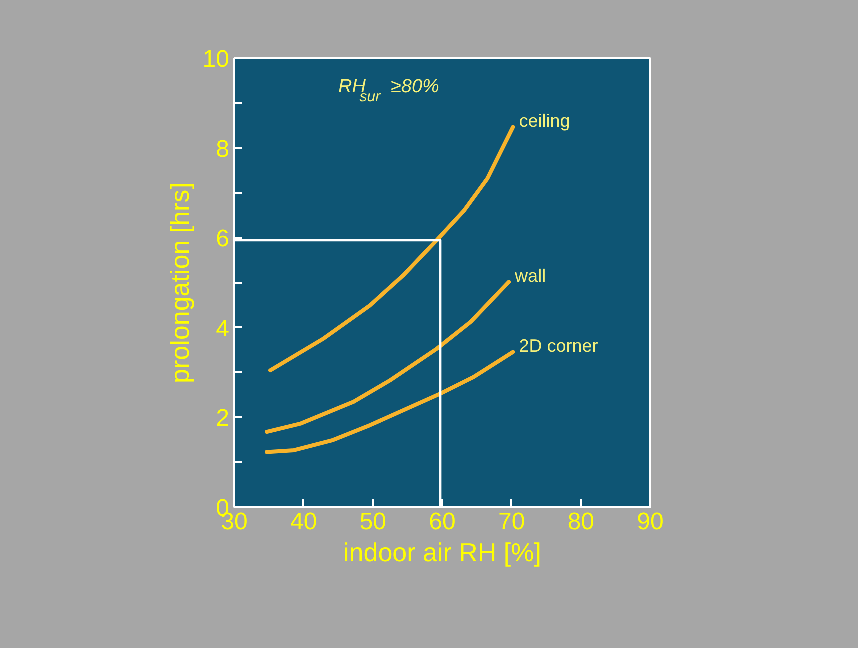  Describe the element at coordinates (512, 522) in the screenshot. I see `x-tick-label: 70` at that location.